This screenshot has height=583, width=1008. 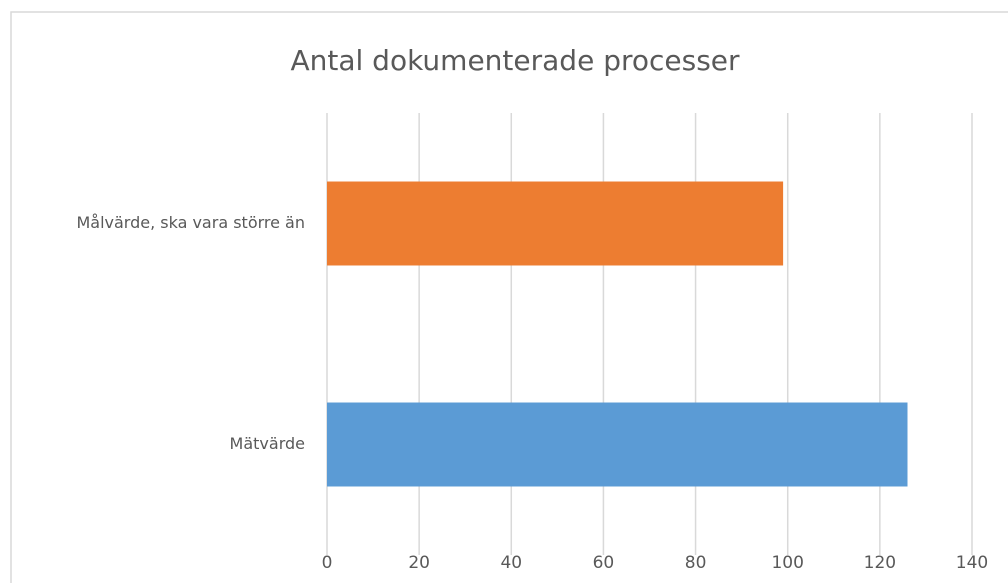 I want to click on x-tick-label: 100, so click(x=787, y=563).